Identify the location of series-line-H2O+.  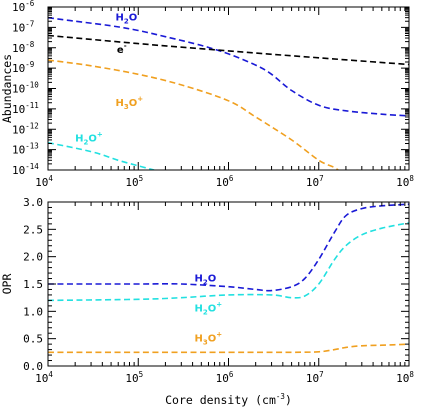
(101, 155).